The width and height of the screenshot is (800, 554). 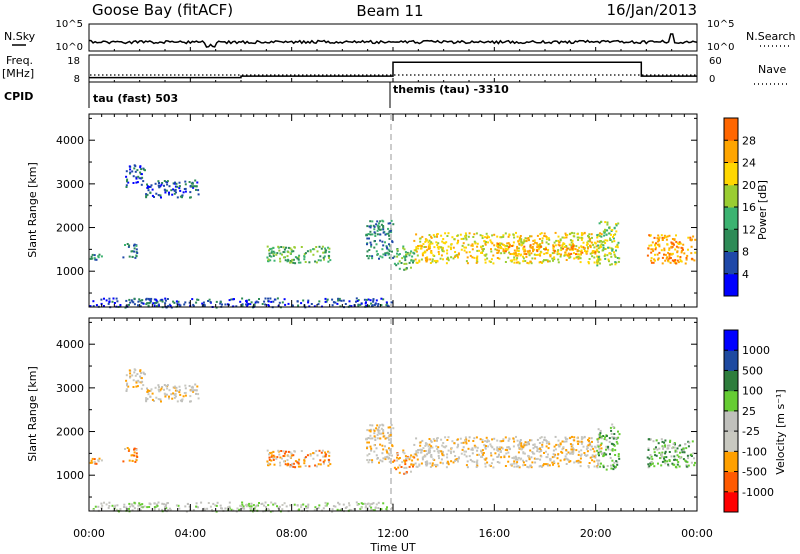 I want to click on ytick-label: 1000, so click(x=70, y=271).